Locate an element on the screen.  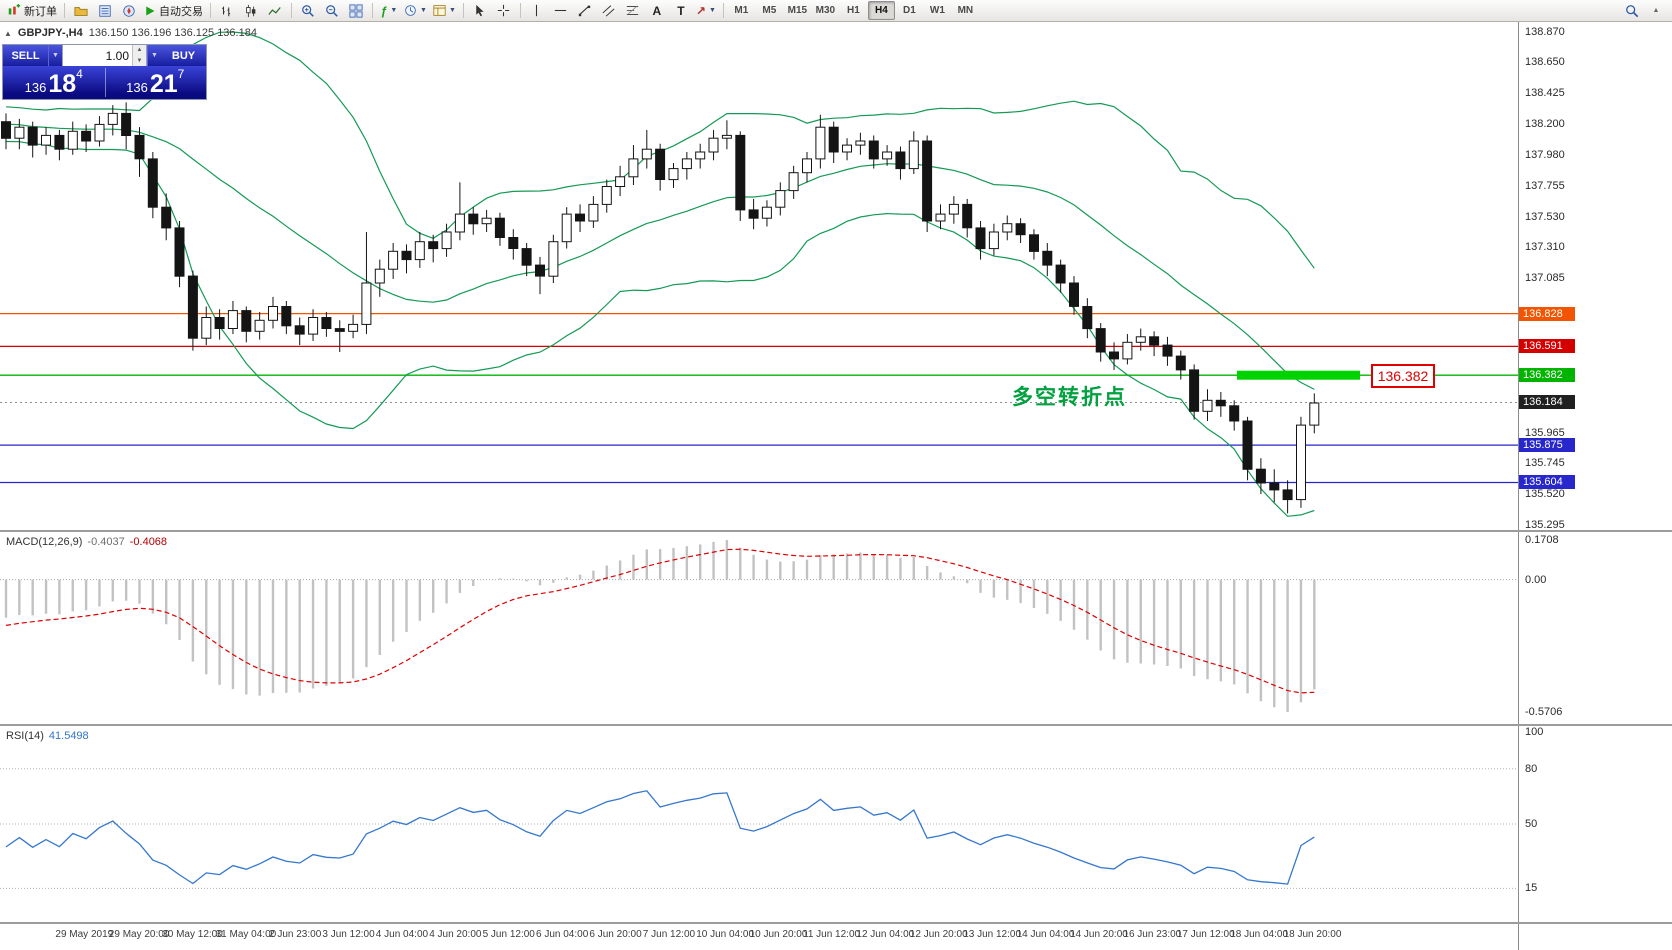
sell-button: SELL is located at coordinates (25, 55).